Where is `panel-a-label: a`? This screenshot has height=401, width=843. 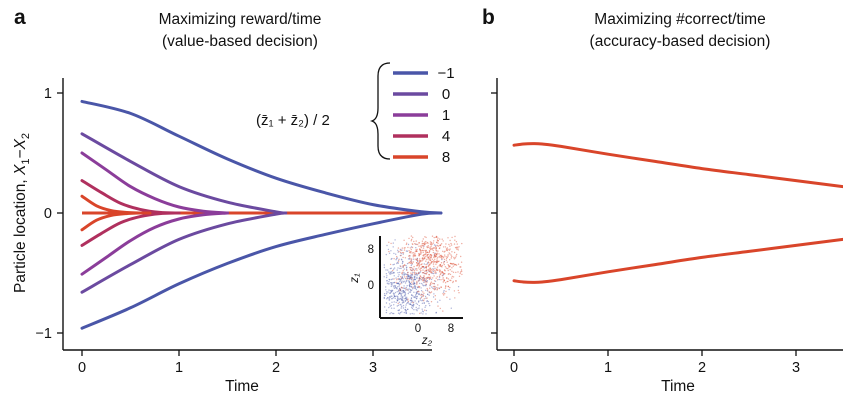 panel-a-label: a is located at coordinates (20, 17).